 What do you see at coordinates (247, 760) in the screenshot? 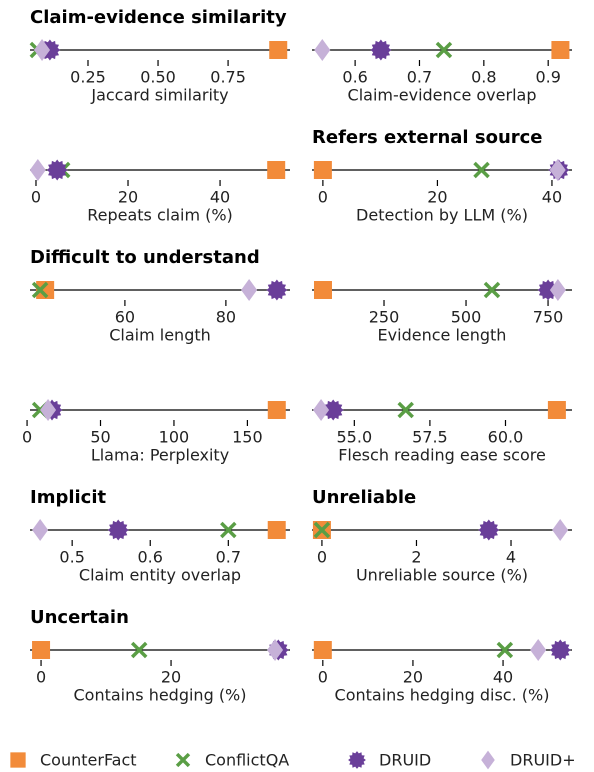
I see `legend-label: ConflictQA` at bounding box center [247, 760].